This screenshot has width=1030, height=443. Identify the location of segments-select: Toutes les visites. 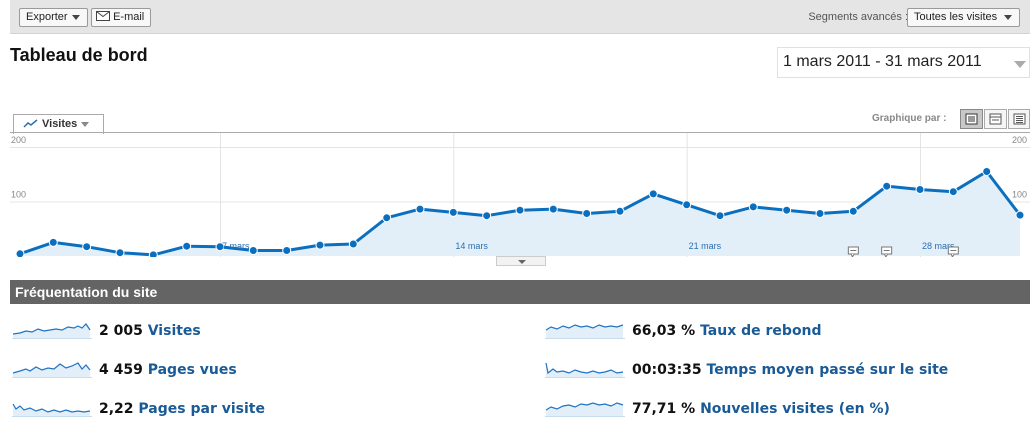
(963, 17).